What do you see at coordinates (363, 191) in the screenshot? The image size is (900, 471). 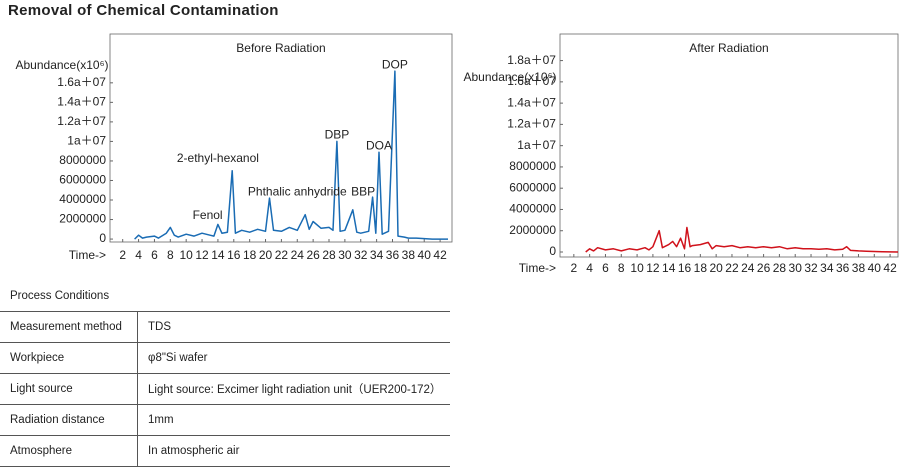 I see `peak-label: BBP` at bounding box center [363, 191].